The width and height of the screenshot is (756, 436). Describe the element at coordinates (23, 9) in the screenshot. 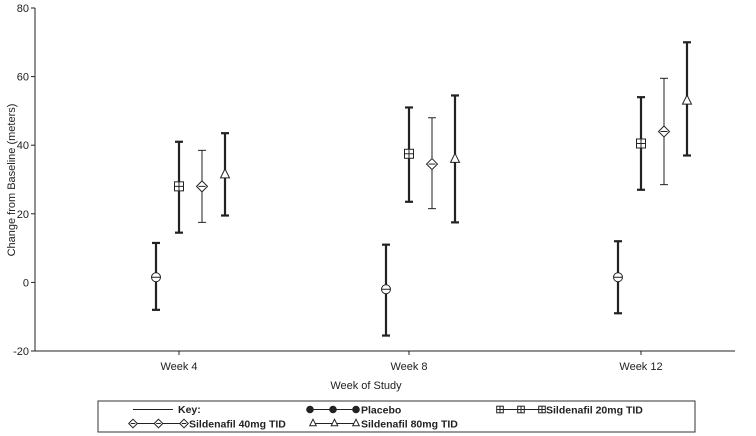

I see `y-tick-label: 80` at that location.